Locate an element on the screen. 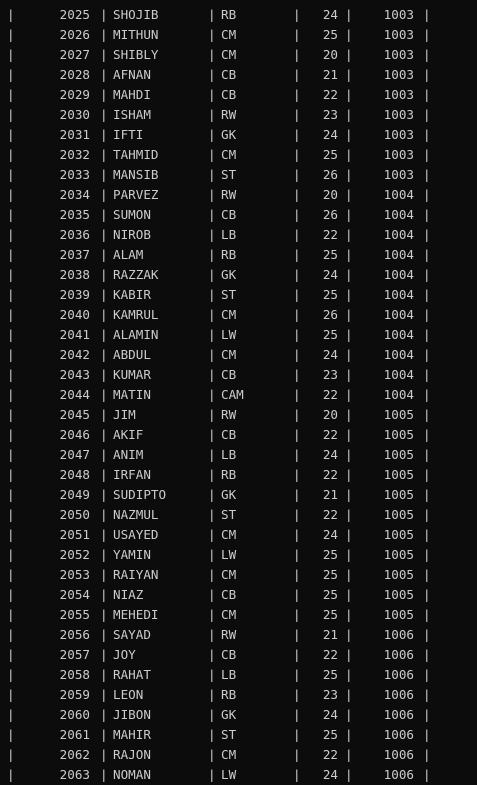 The width and height of the screenshot is (477, 785). player-id-cell: 2056 is located at coordinates (74, 634).